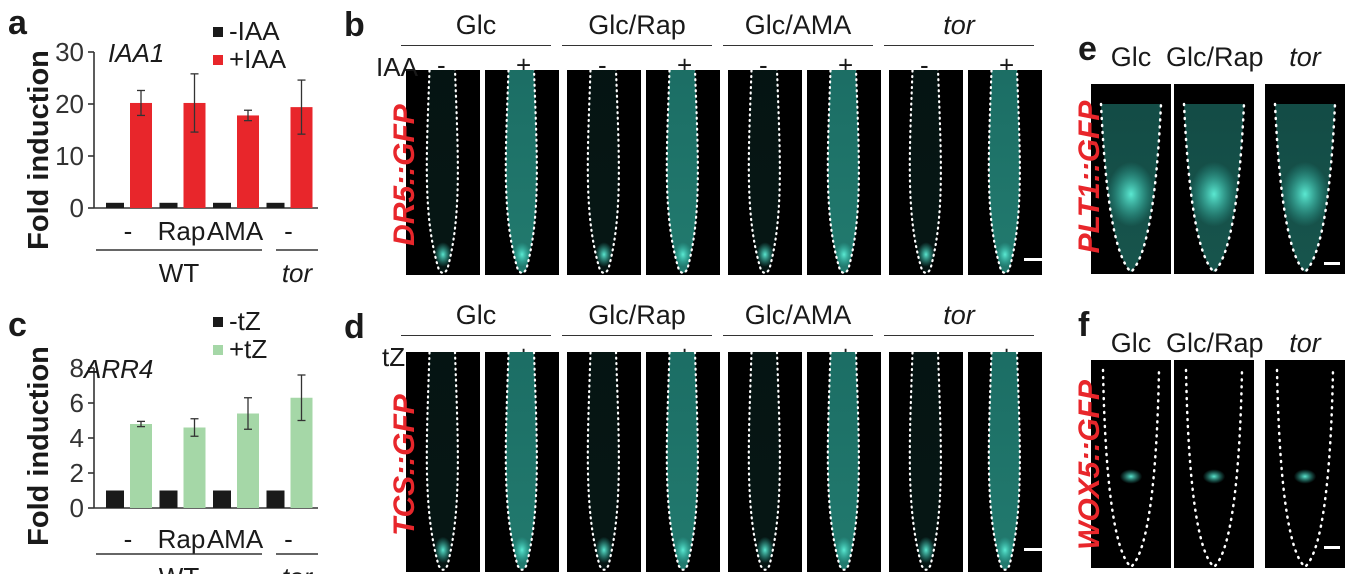 Image resolution: width=1357 pixels, height=574 pixels. I want to click on y-tick-label: 4, so click(77, 438).